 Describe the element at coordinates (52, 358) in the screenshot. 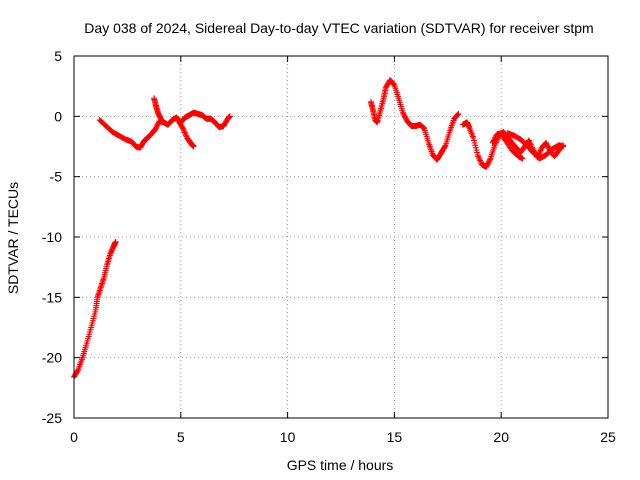

I see `y-tick-label: -20` at that location.